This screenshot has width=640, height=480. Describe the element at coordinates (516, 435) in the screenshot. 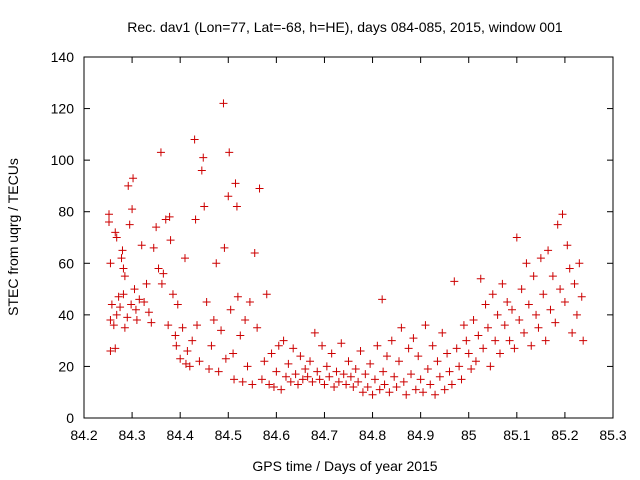

I see `x-tick-label: 85.1` at that location.